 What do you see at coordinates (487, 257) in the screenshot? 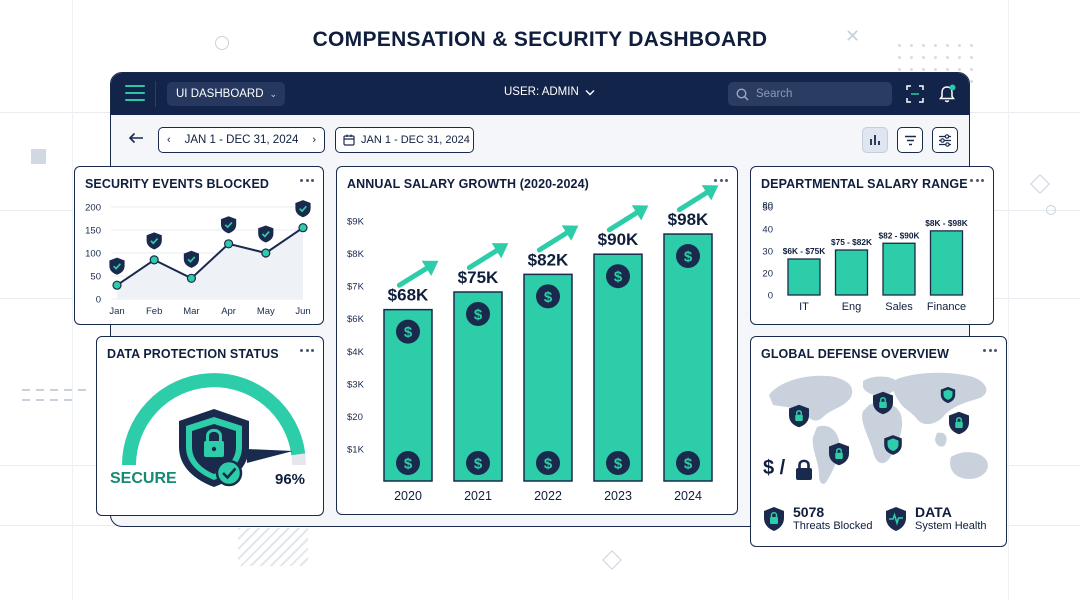
I see `growth-arrow-icon` at bounding box center [487, 257].